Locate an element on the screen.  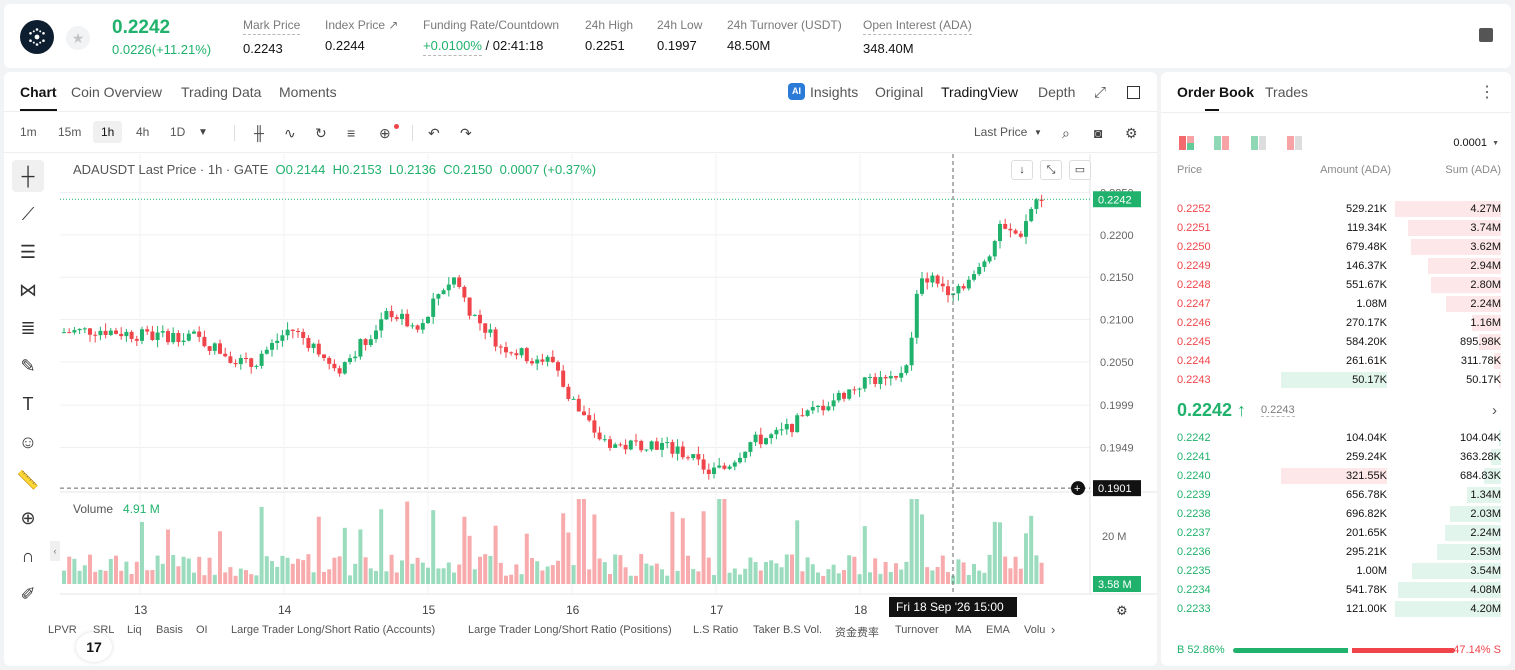
magnet-icon: ∩ is located at coordinates (28, 555).